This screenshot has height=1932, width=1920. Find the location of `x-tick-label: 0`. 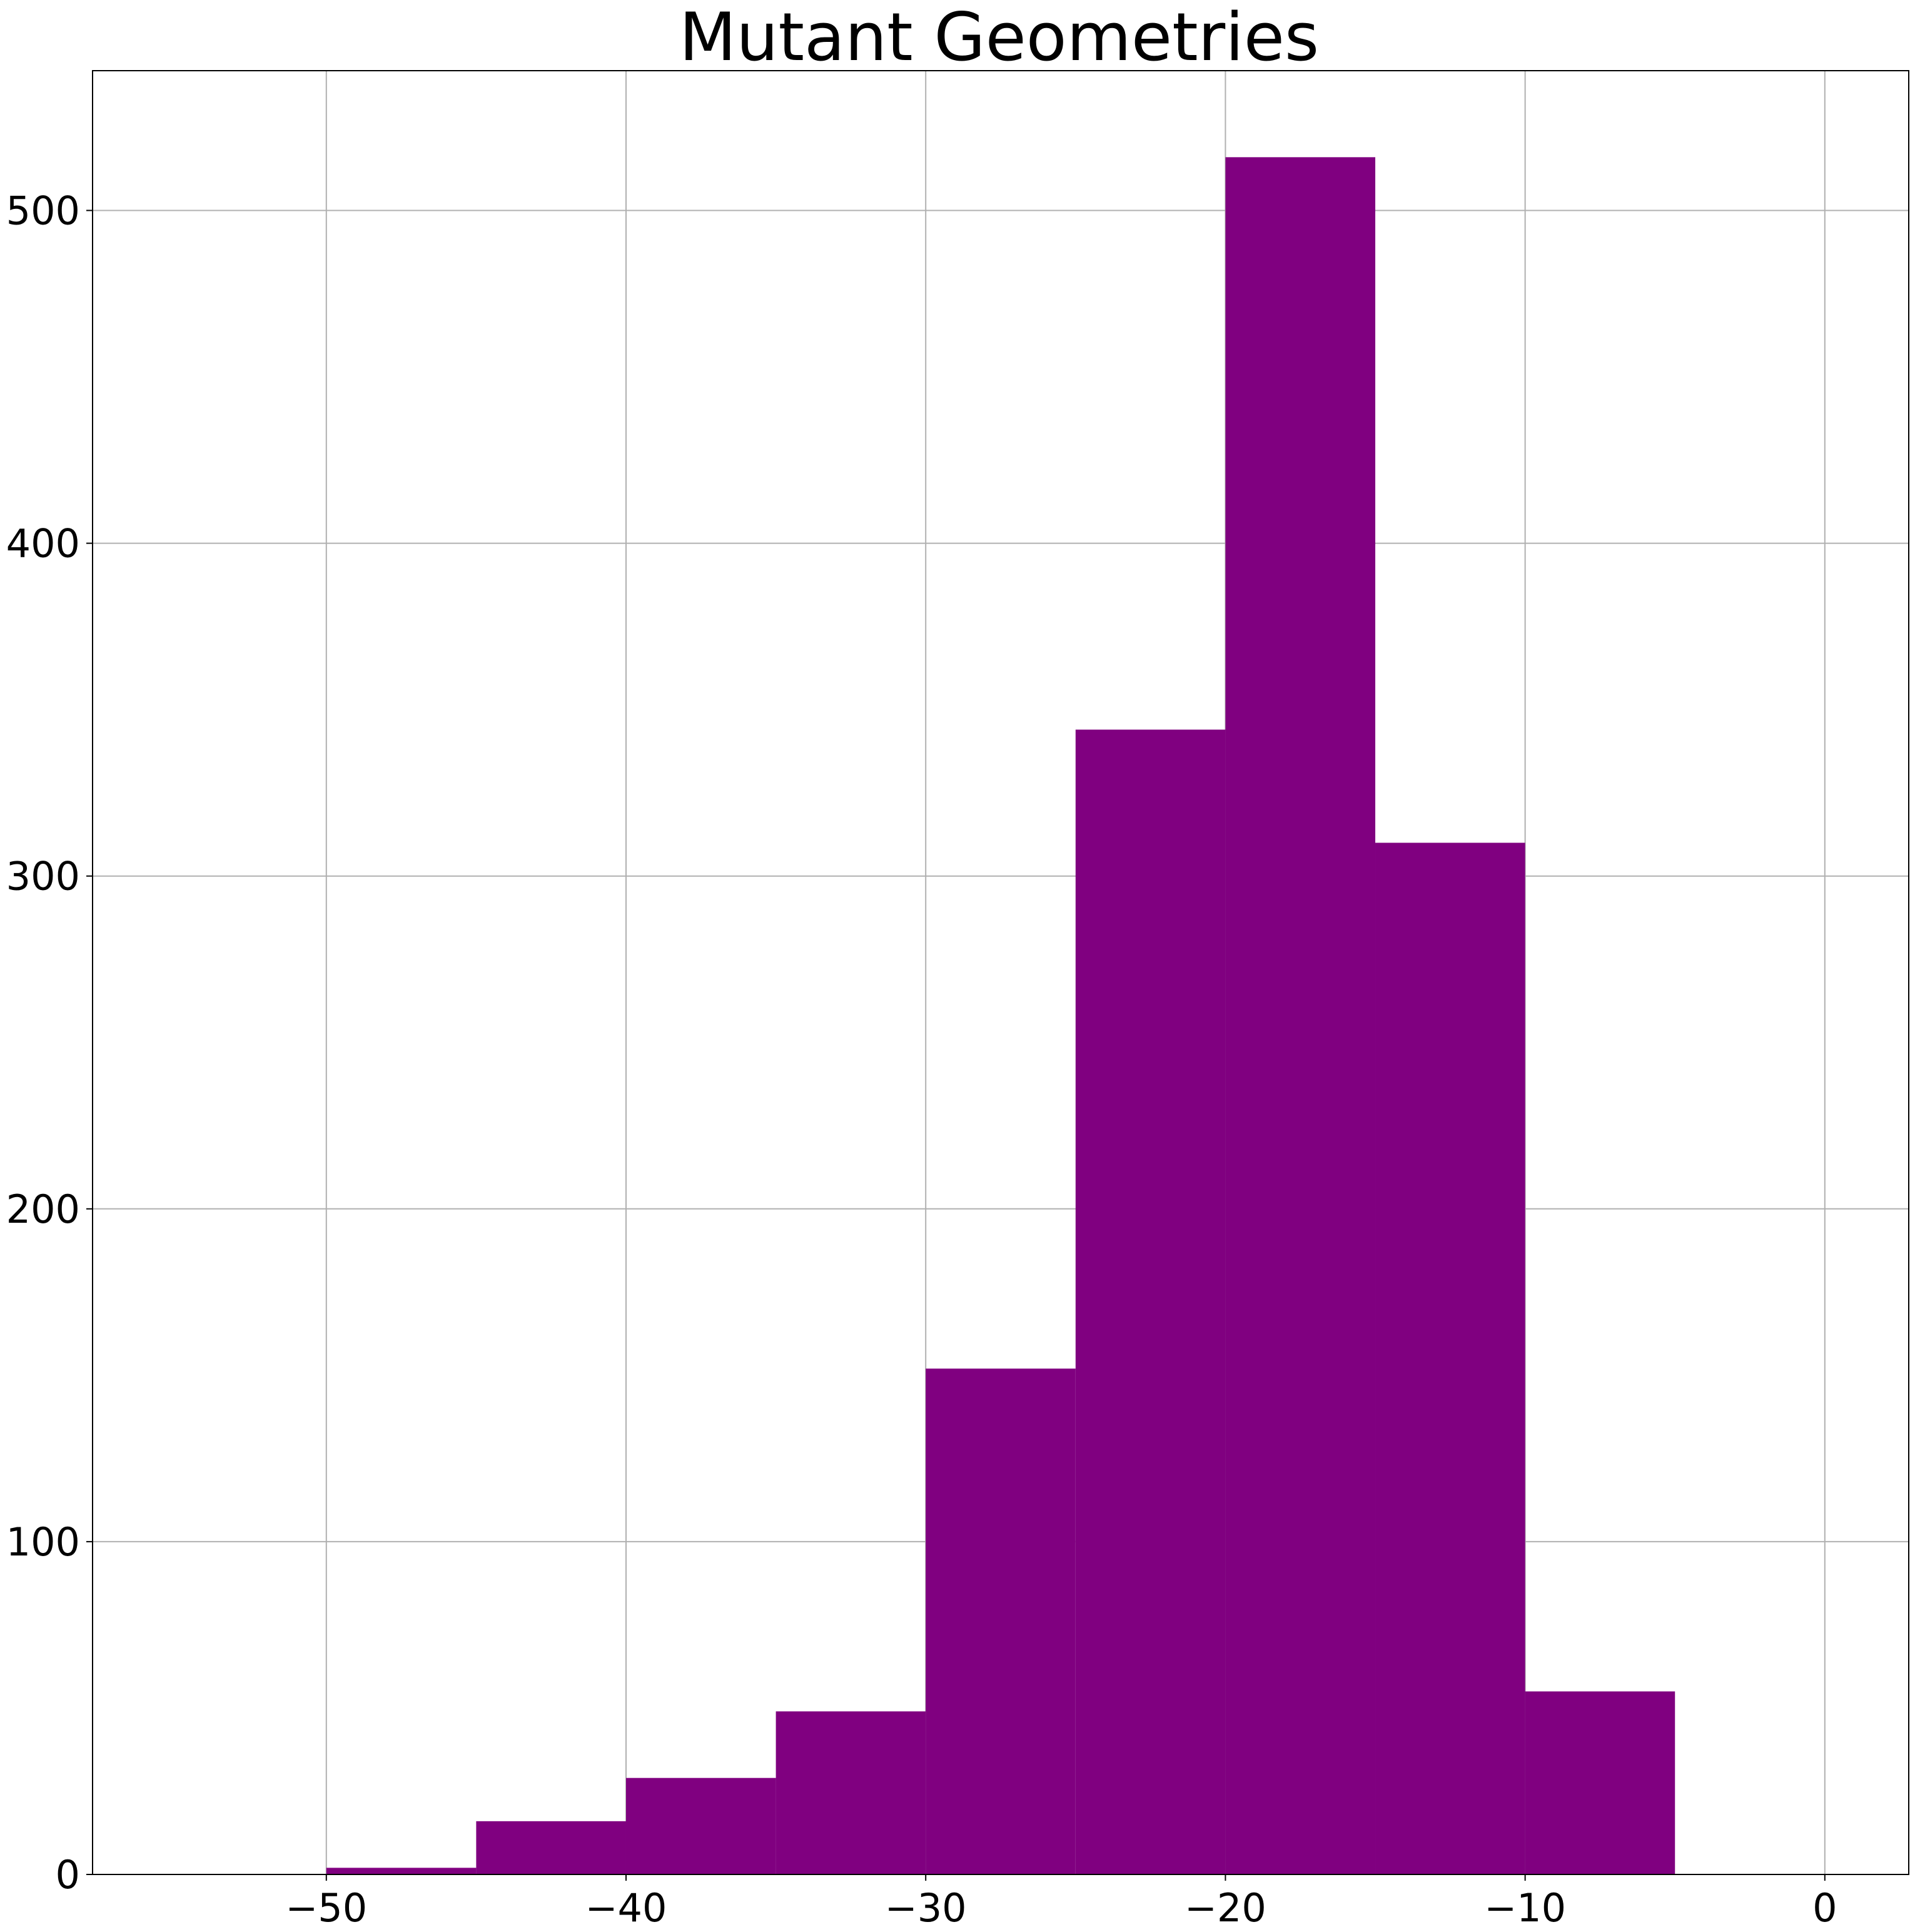

x-tick-label: 0 is located at coordinates (1824, 1908).